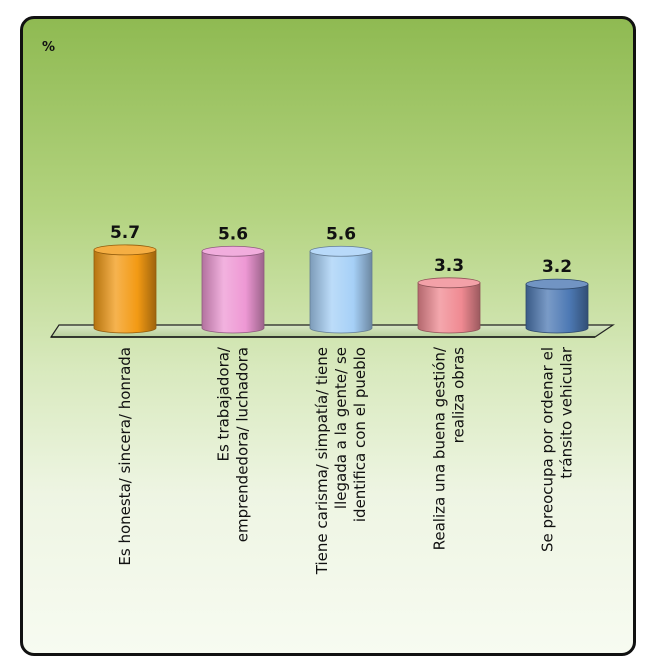 The width and height of the screenshot is (650, 656). What do you see at coordinates (224, 403) in the screenshot?
I see `category-label-line: Es trabajadora/` at bounding box center [224, 403].